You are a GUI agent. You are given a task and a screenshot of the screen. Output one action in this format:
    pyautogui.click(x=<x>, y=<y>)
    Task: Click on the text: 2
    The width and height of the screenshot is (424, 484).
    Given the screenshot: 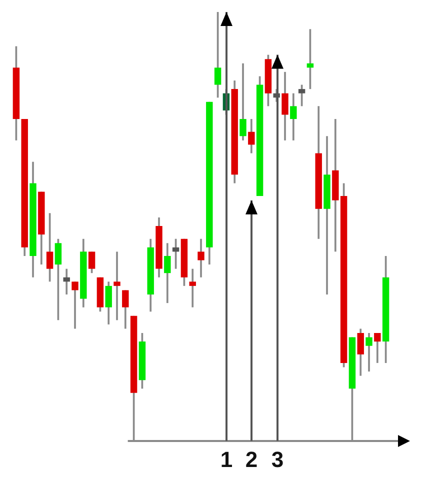 What is the action you would take?
    pyautogui.click(x=251, y=459)
    